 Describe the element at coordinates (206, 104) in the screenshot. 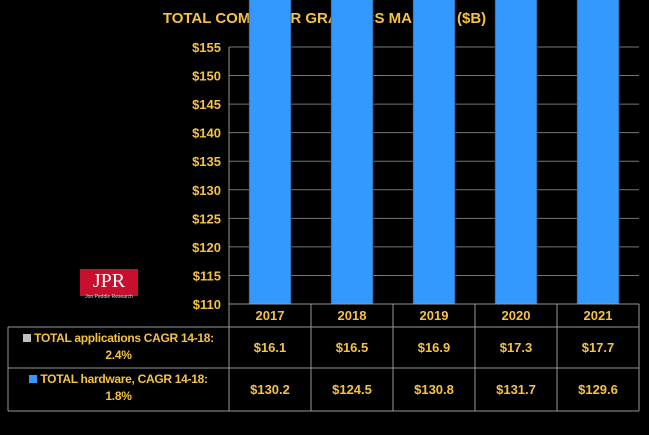

I see `y-tick-label: $145` at that location.